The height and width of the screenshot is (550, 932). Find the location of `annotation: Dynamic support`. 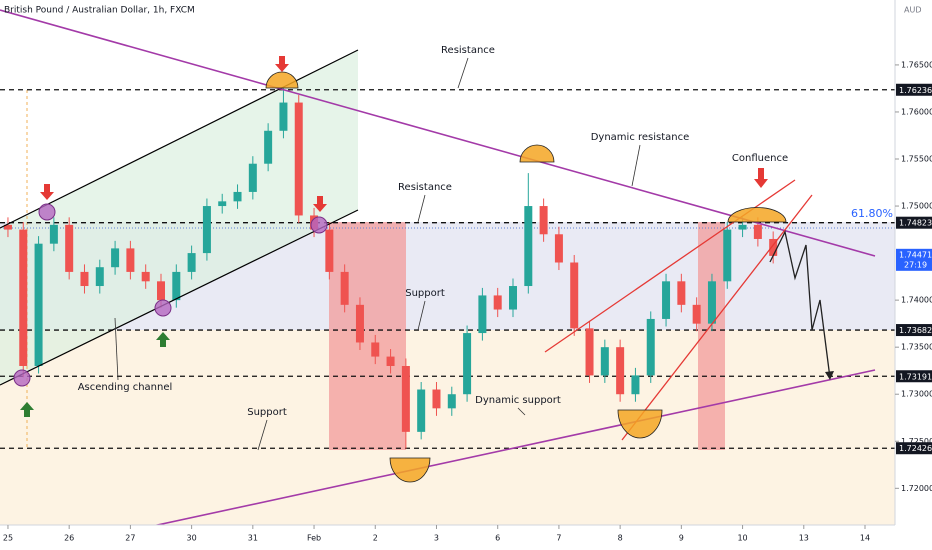

annotation: Dynamic support is located at coordinates (518, 400).